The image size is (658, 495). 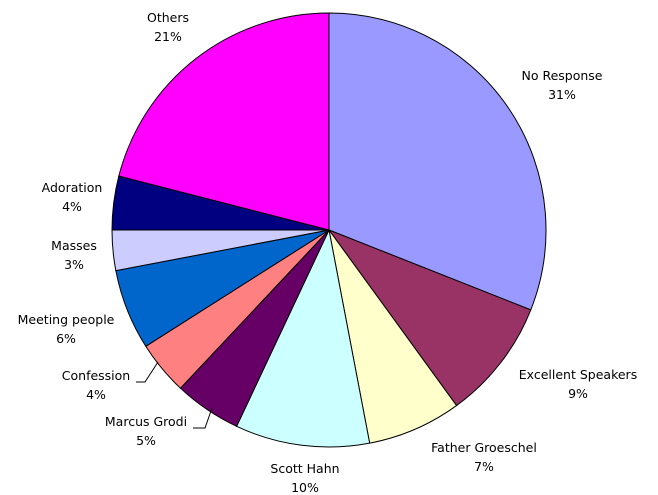 What do you see at coordinates (96, 394) in the screenshot?
I see `slice-percent-confession: 4%` at bounding box center [96, 394].